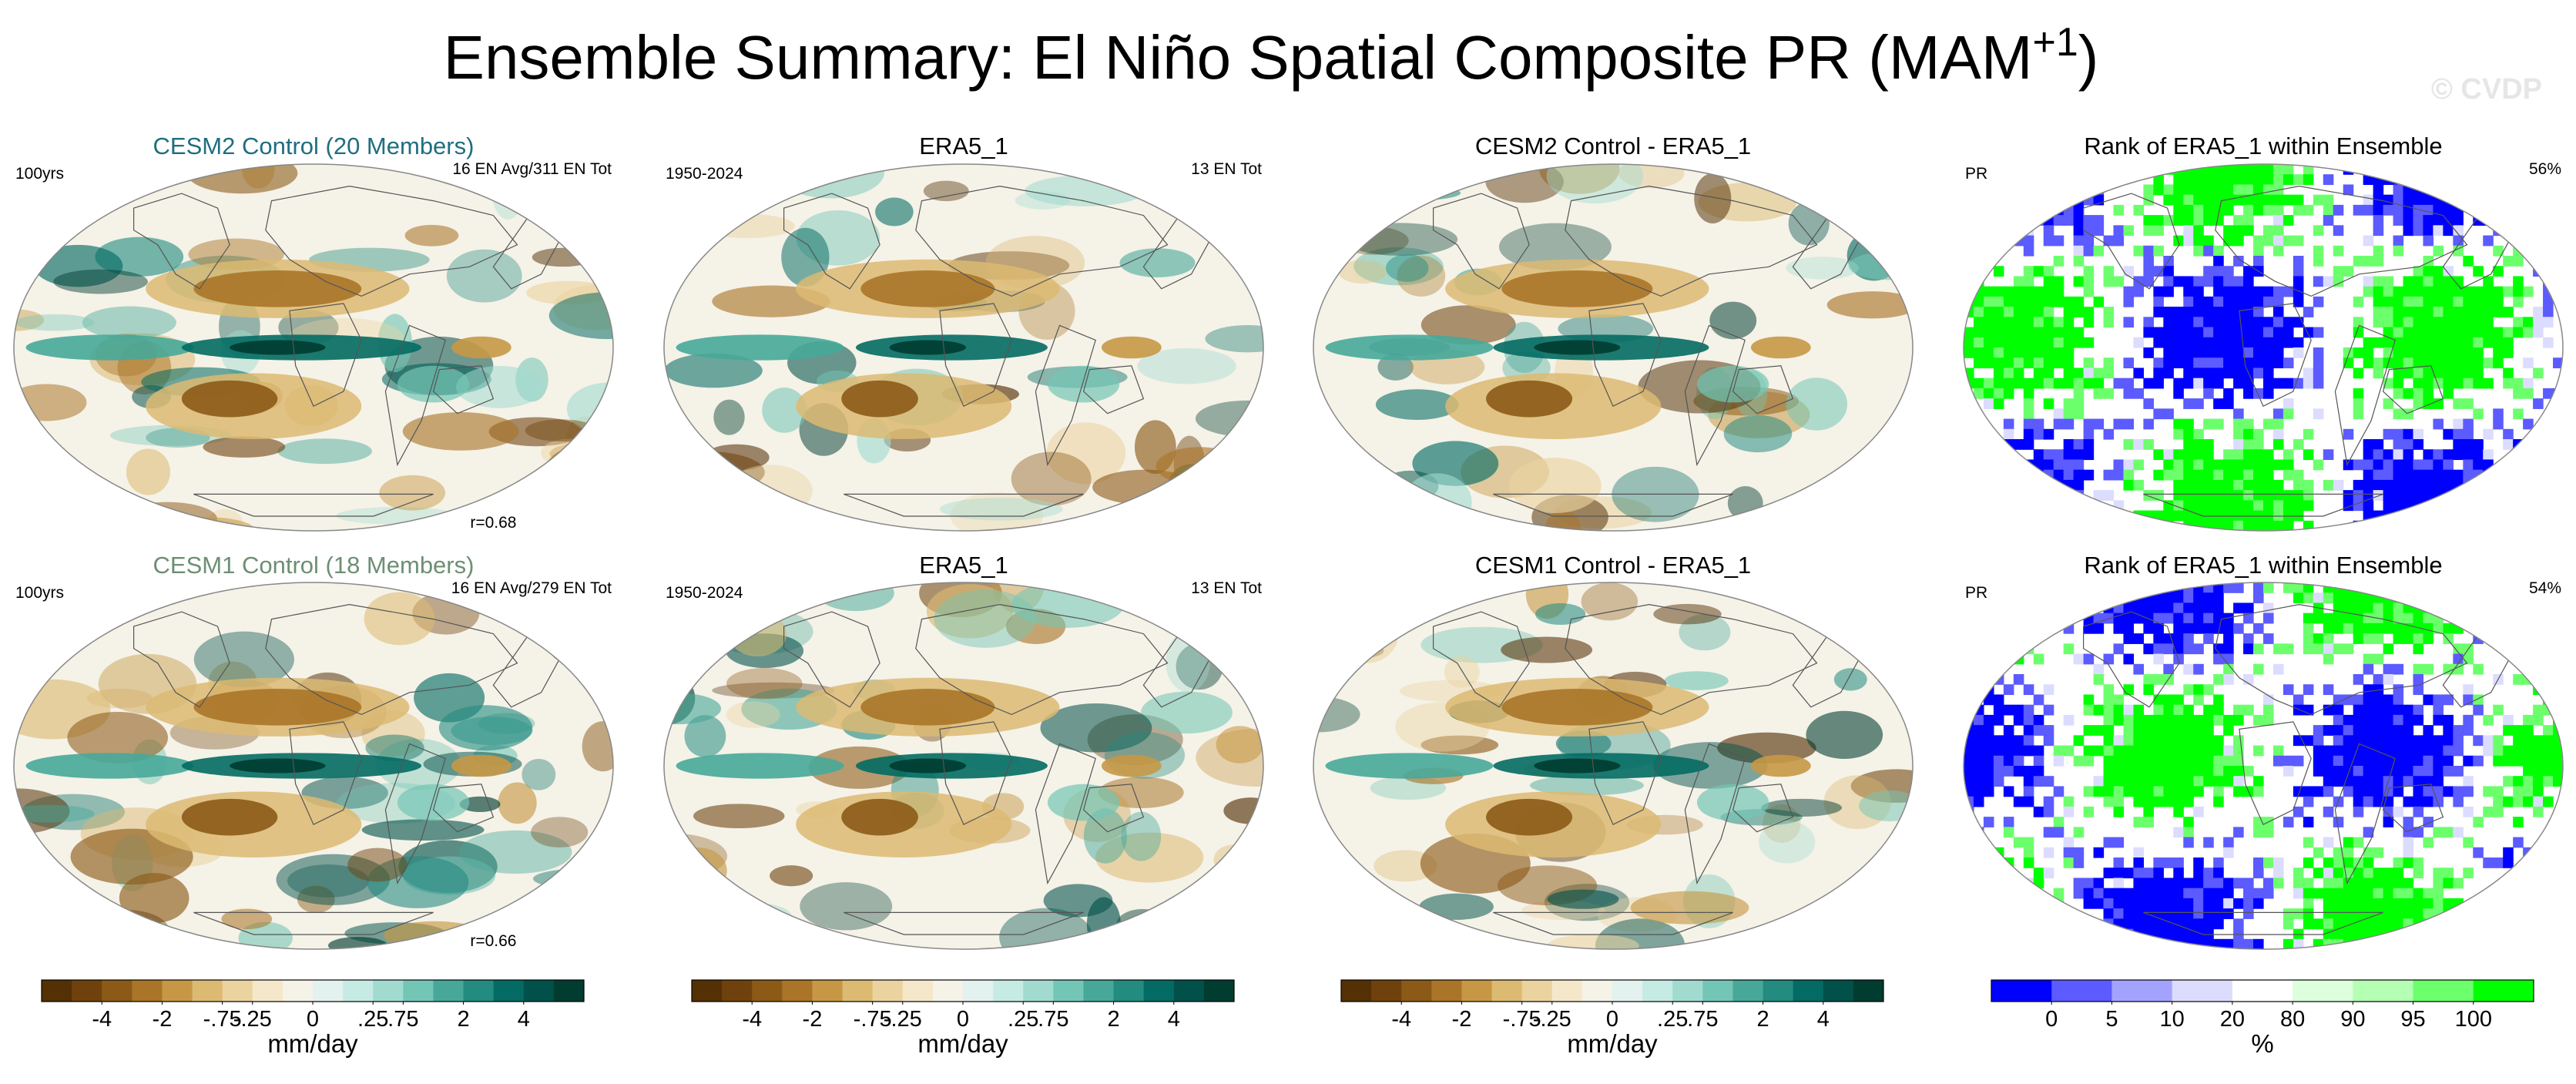 This screenshot has height=1084, width=2576. What do you see at coordinates (1552, 1019) in the screenshot?
I see `colorbar-tick-label: -.25` at bounding box center [1552, 1019].